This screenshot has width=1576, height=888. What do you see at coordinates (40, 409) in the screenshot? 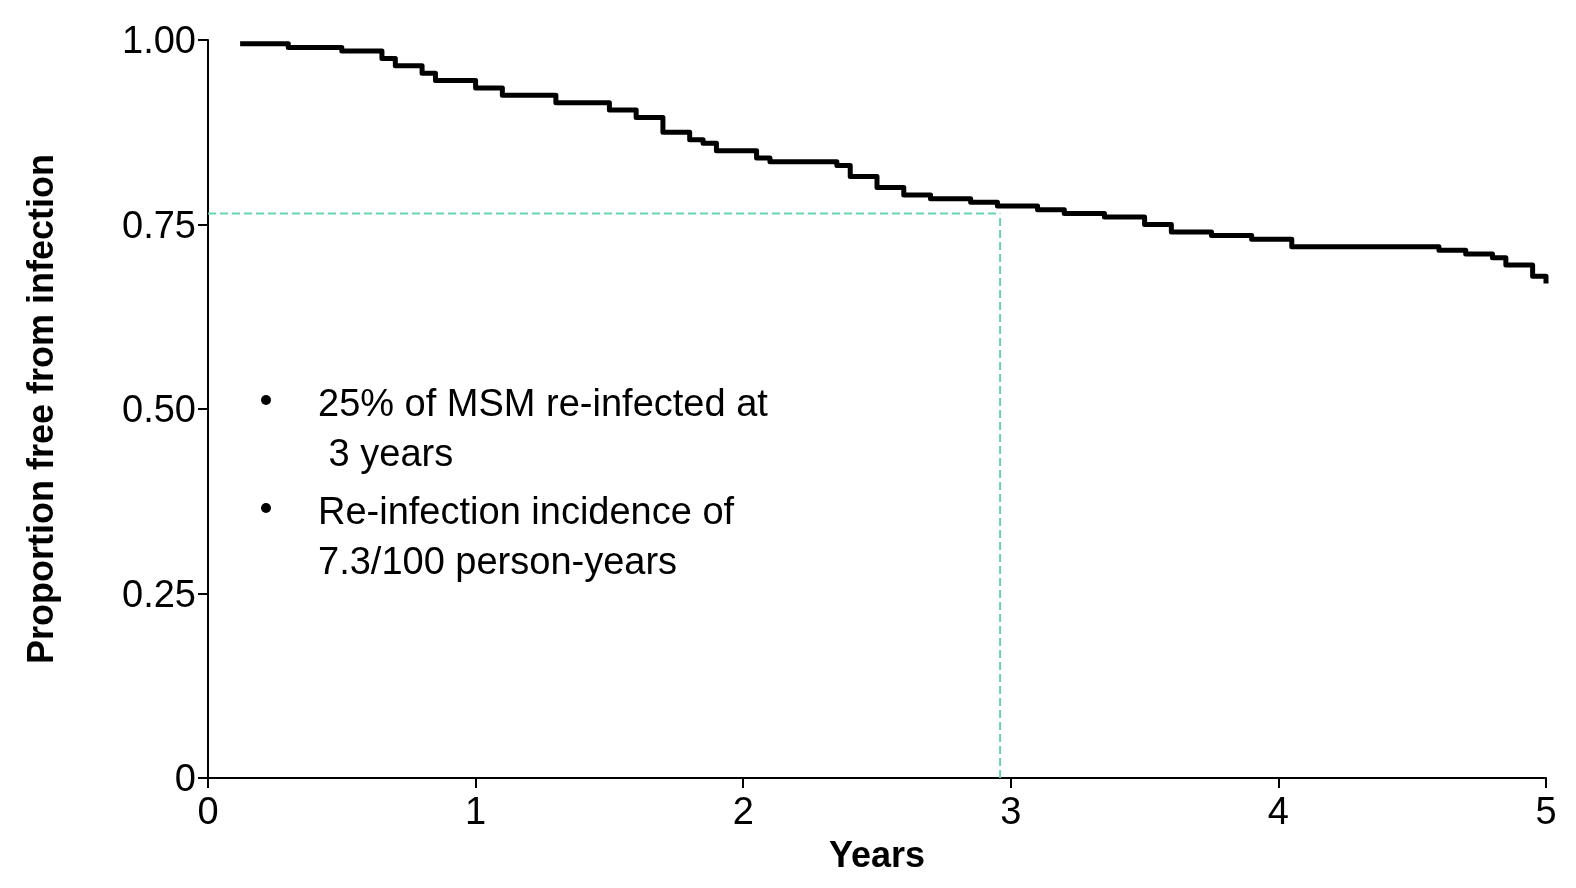
I see `y-axis-title: Proportion free from infection` at bounding box center [40, 409].